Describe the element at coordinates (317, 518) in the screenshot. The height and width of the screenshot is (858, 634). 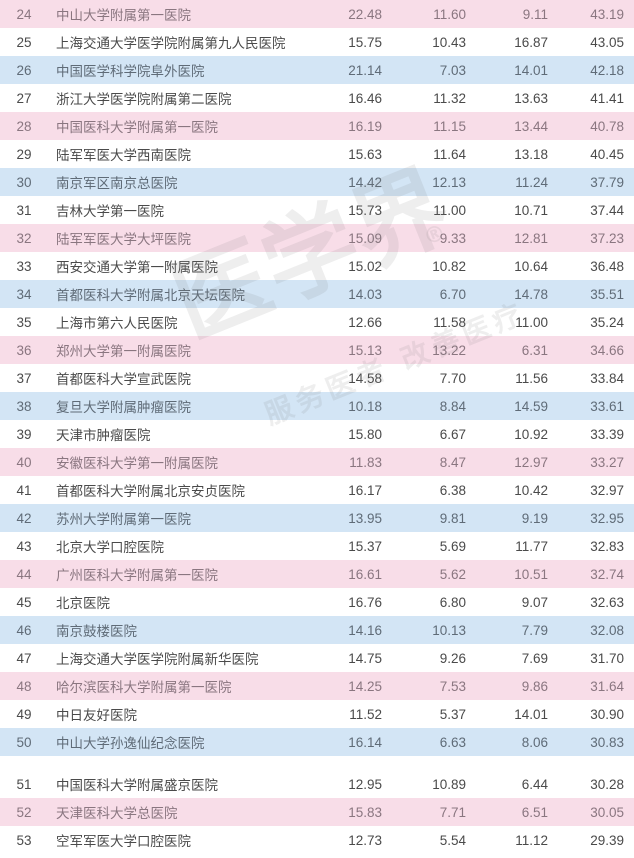
I see `table-row: 42 苏州大学附属第一医院 13.95 9.81 9.19 32.95` at that location.